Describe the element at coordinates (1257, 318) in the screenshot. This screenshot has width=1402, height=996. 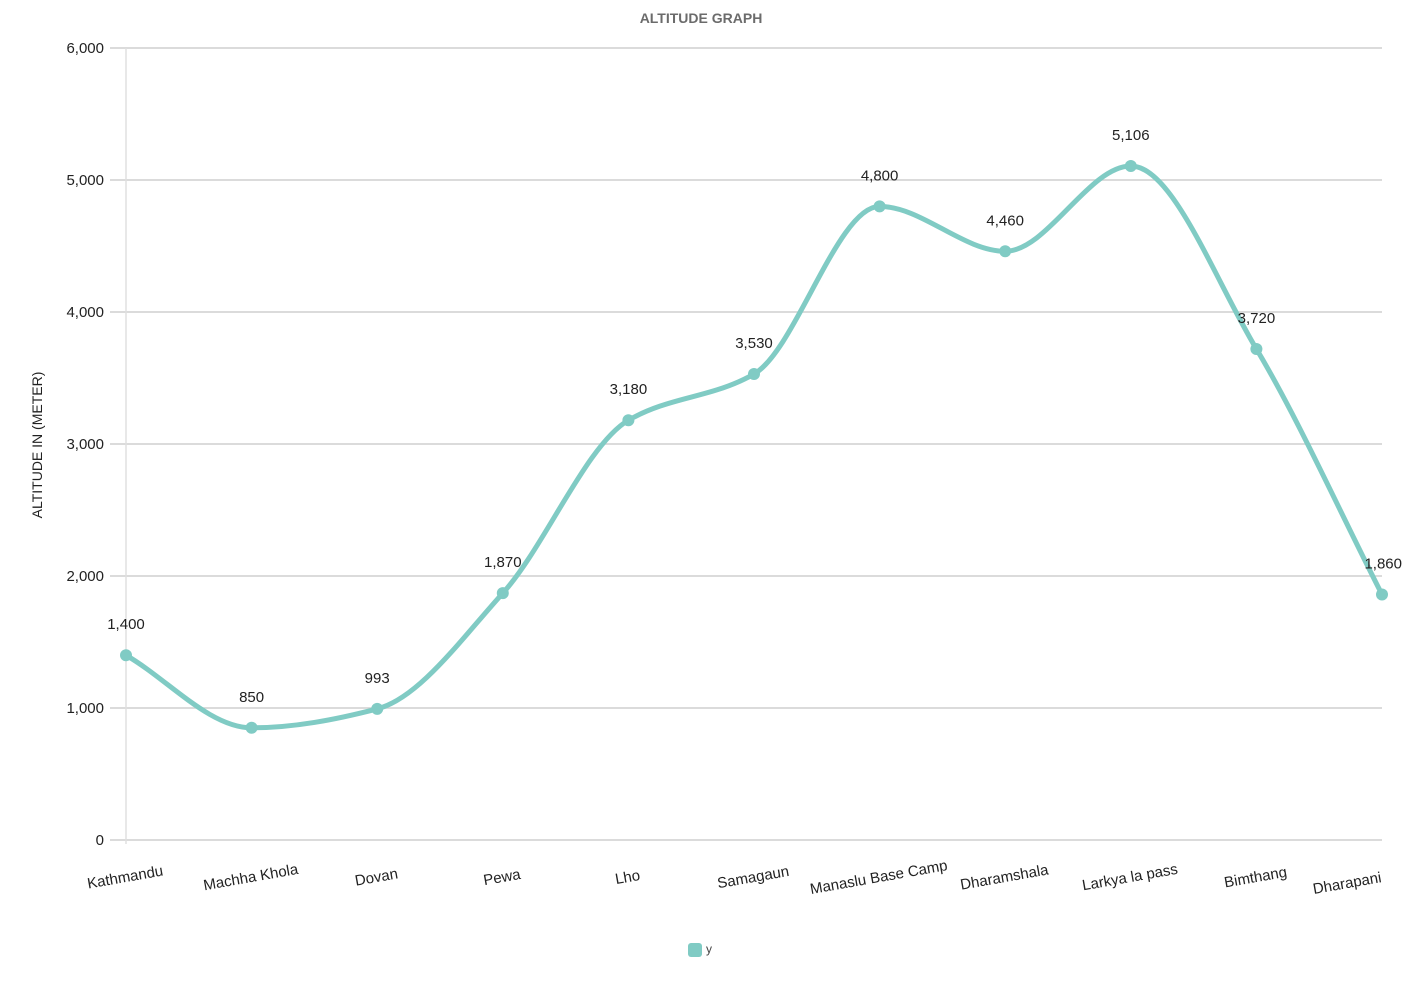
I see `data-label: 3,720` at that location.